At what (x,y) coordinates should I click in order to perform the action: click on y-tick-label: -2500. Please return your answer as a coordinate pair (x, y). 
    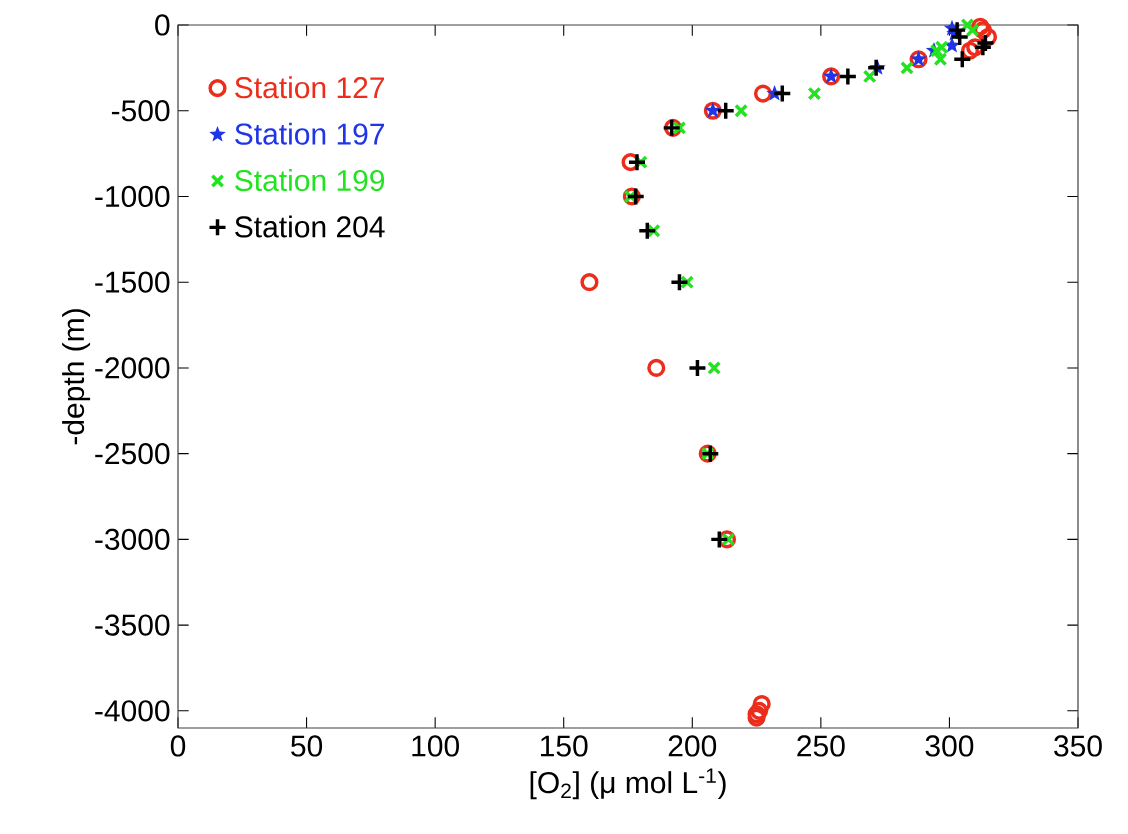
    Looking at the image, I should click on (132, 454).